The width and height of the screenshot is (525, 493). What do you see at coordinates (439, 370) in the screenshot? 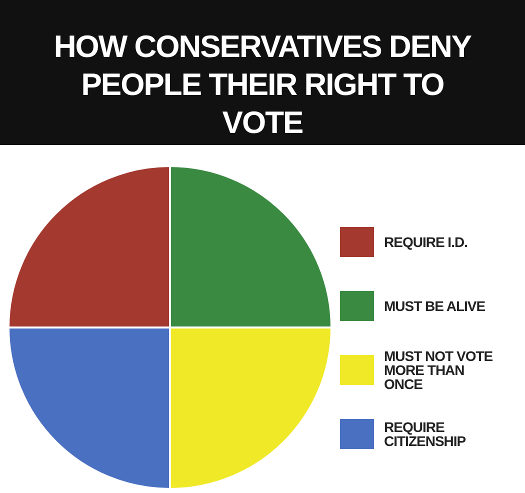
I see `legend-label: MUST NOT VOTE MORE THAN ONCE` at bounding box center [439, 370].